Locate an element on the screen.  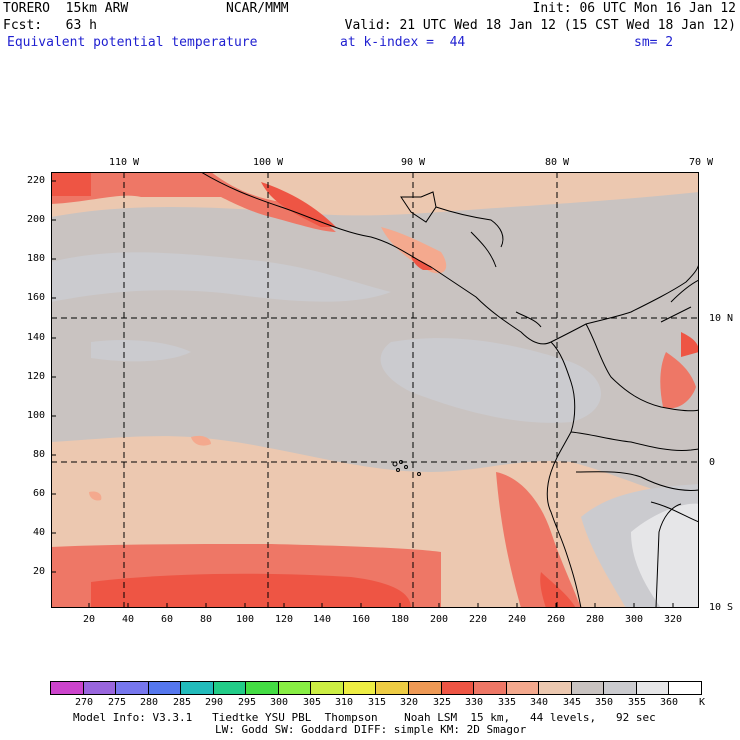
colorbar-label-295: 295 is located at coordinates (247, 702).